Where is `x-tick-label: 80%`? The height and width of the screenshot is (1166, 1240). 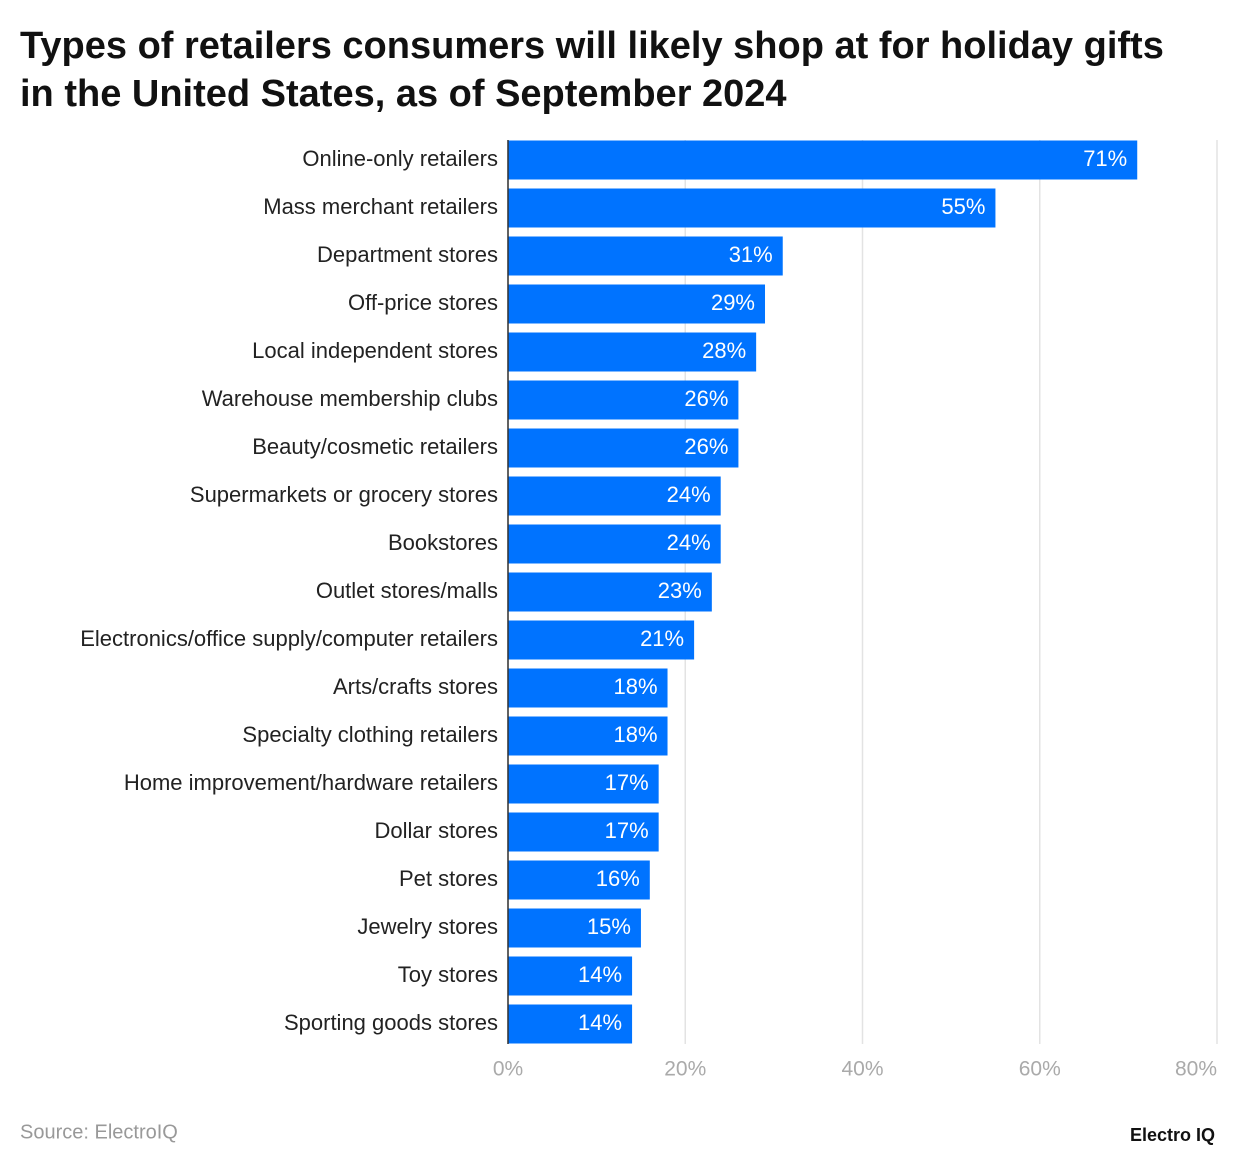
x-tick-label: 80% is located at coordinates (1196, 1069).